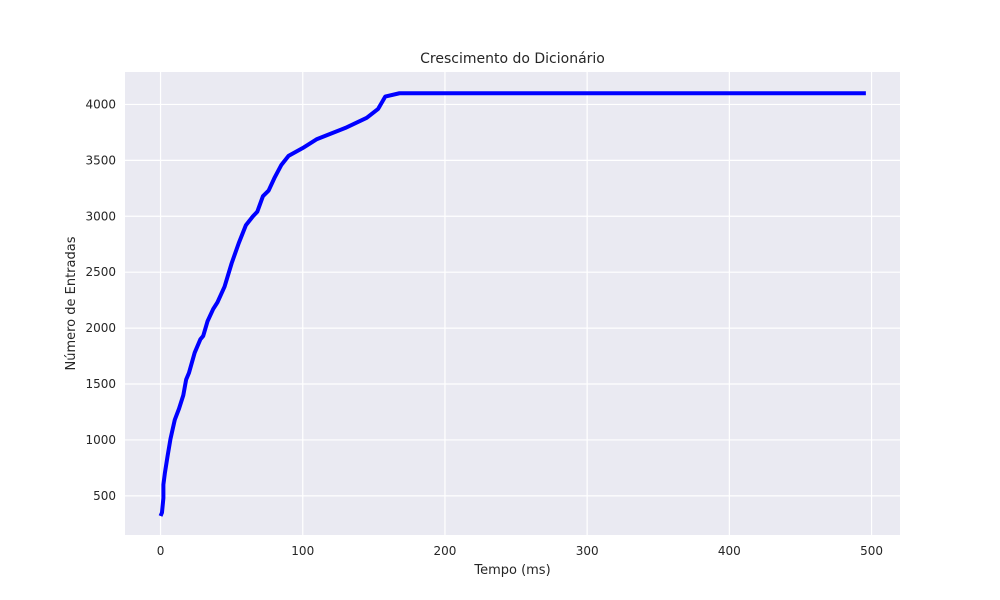 The height and width of the screenshot is (600, 1000). What do you see at coordinates (161, 551) in the screenshot?
I see `x-tick-label: 0` at bounding box center [161, 551].